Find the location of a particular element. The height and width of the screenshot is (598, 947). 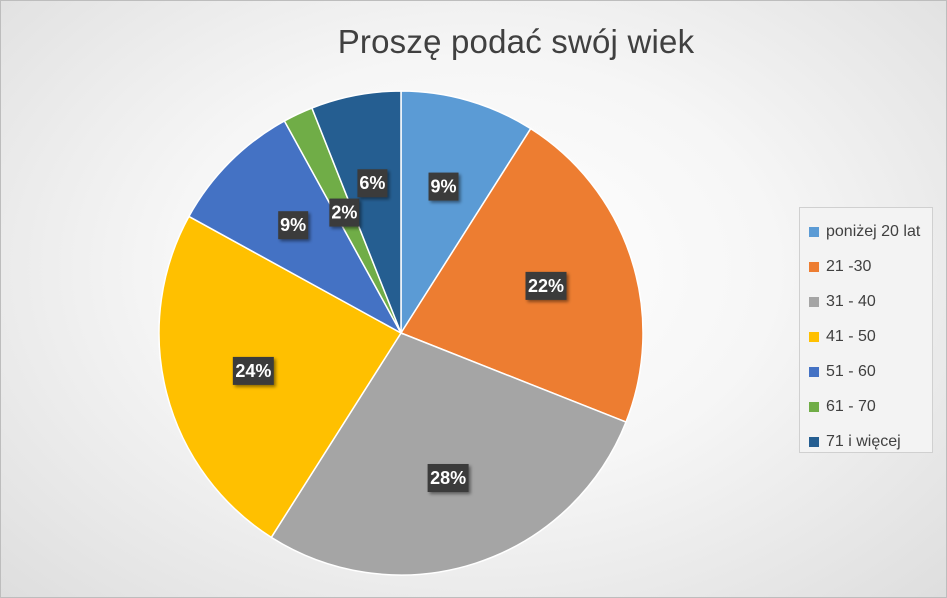

data-label-text: 6% is located at coordinates (372, 183).